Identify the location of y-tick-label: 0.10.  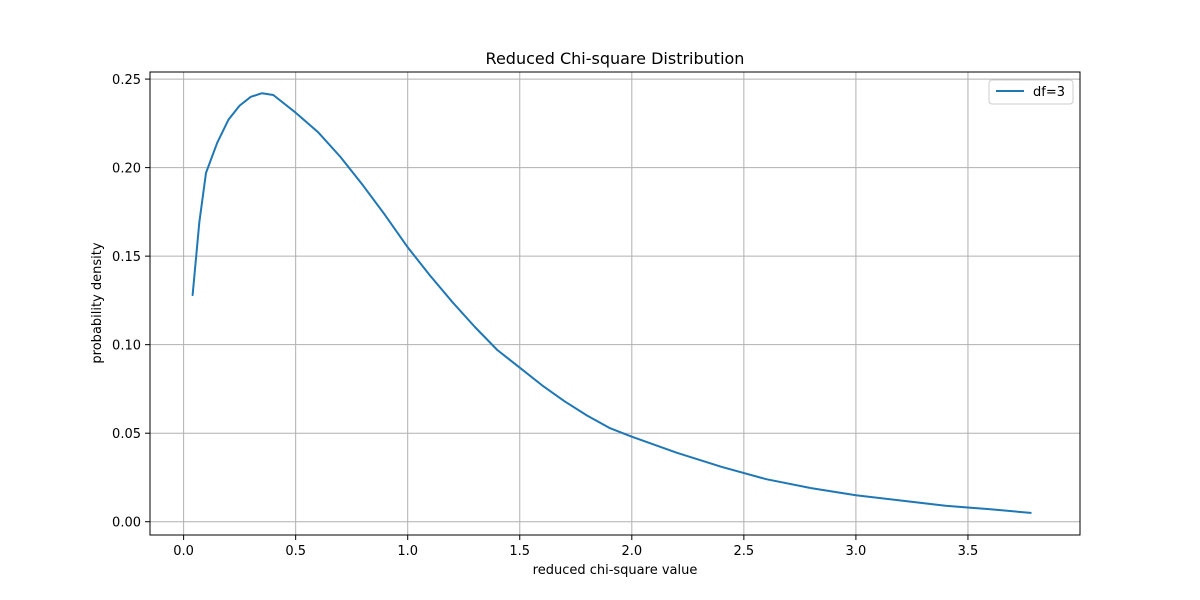
(126, 346).